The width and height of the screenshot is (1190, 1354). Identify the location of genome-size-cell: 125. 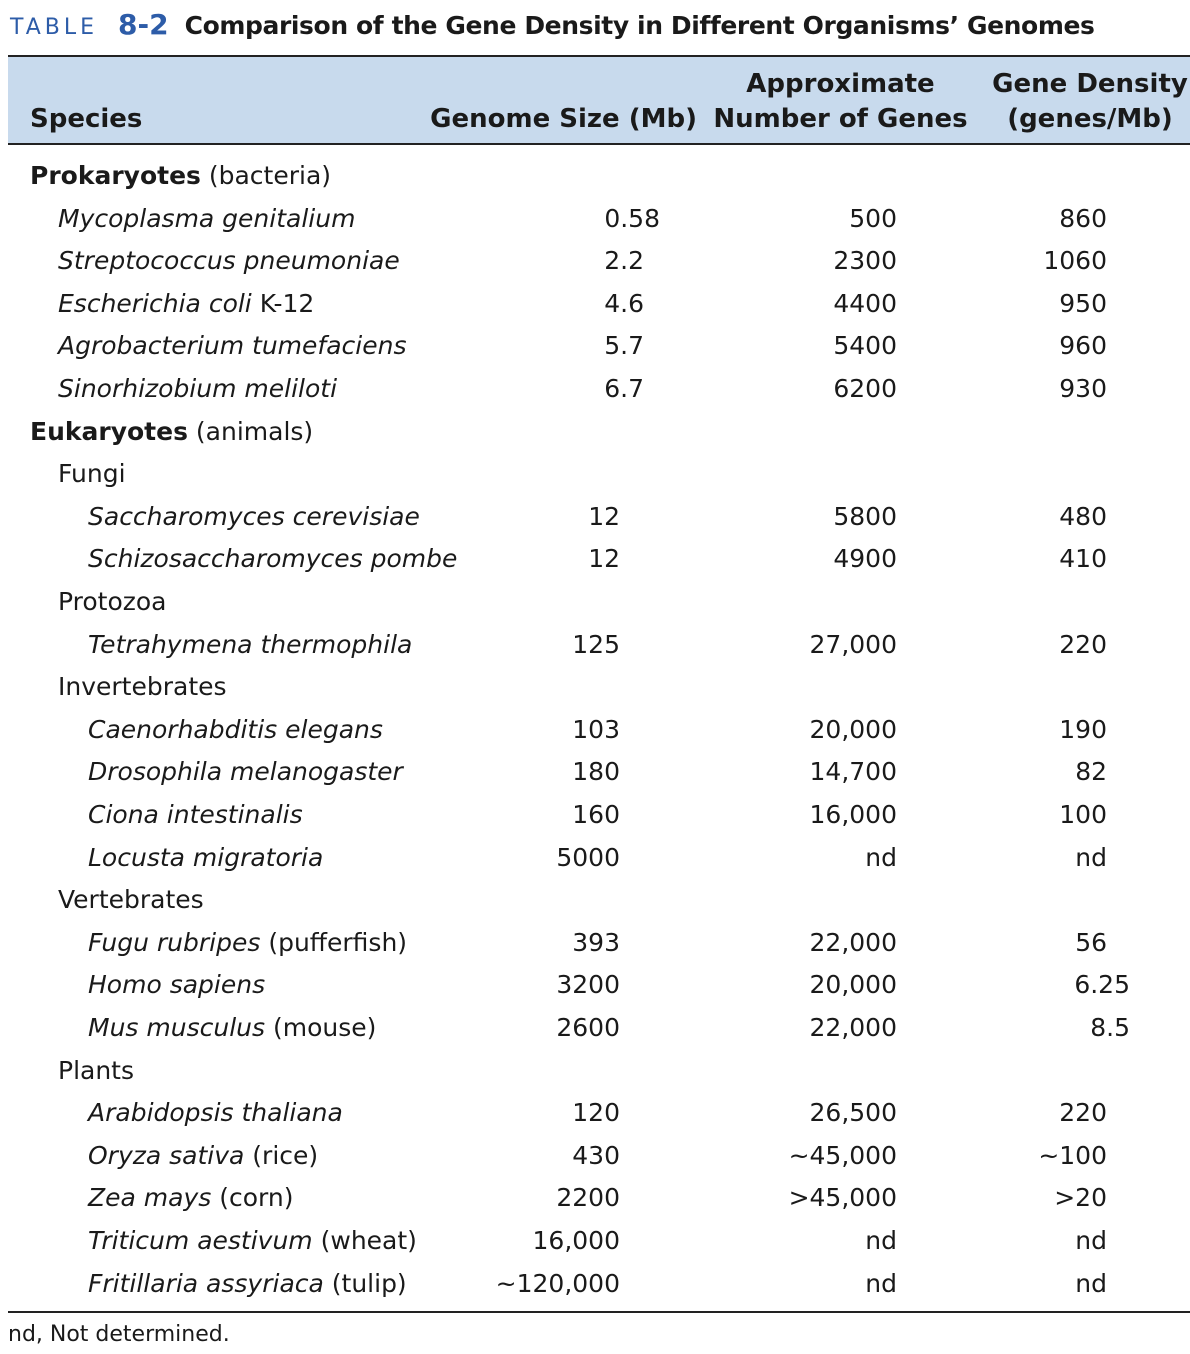
(596, 644).